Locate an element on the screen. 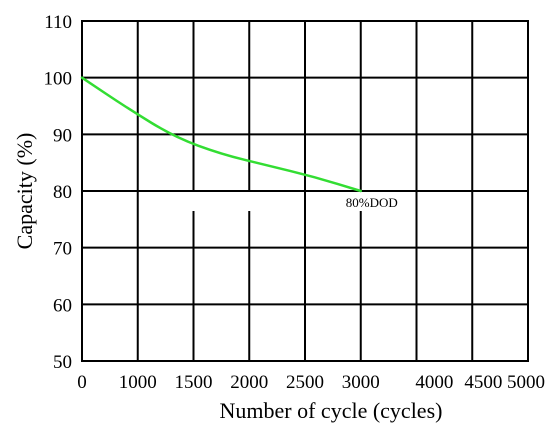  y-tick-label: 90 is located at coordinates (62, 135).